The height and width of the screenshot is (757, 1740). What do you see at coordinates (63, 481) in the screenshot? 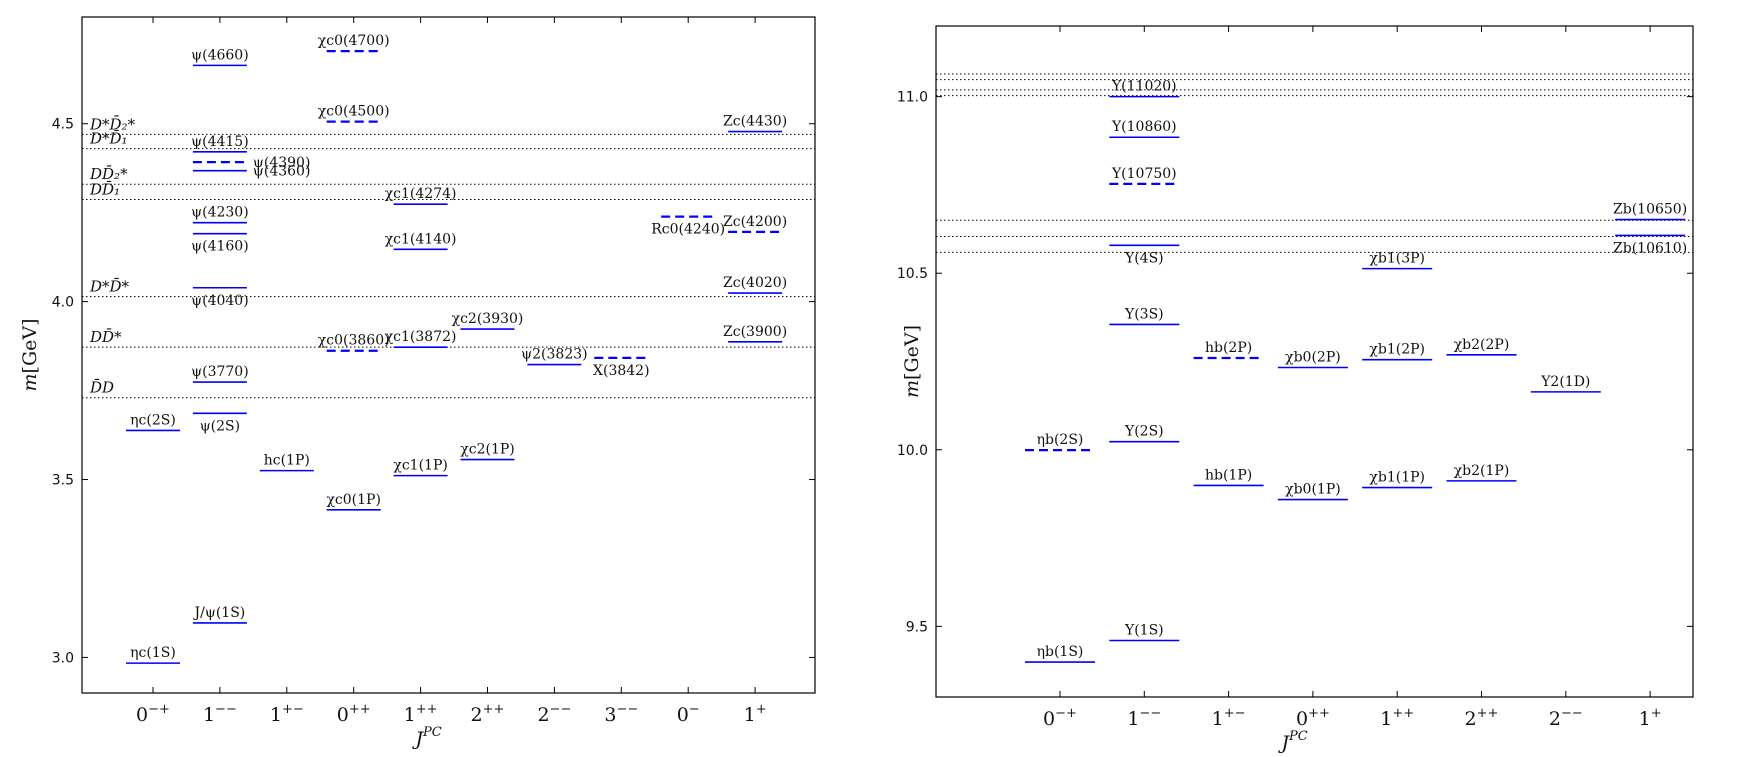
I see `y-tick-label: 3.5` at bounding box center [63, 481].